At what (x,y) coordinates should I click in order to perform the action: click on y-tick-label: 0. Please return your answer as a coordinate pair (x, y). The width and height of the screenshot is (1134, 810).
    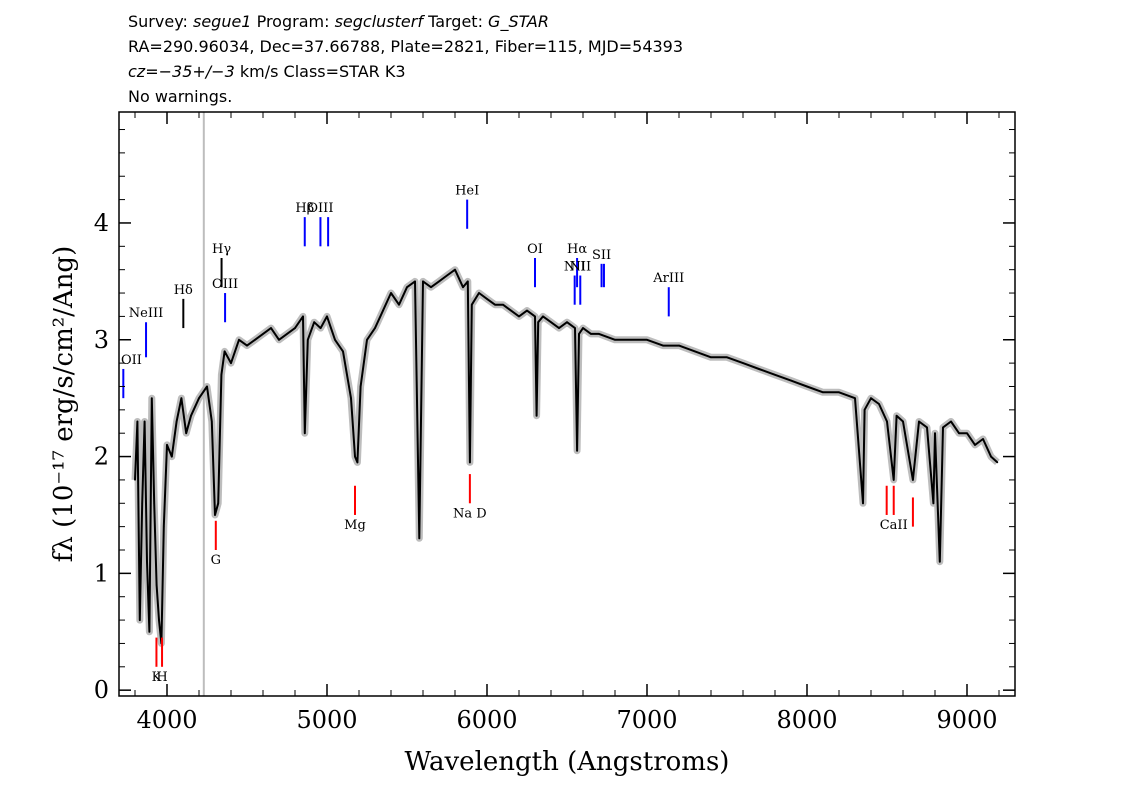
    Looking at the image, I should click on (101, 690).